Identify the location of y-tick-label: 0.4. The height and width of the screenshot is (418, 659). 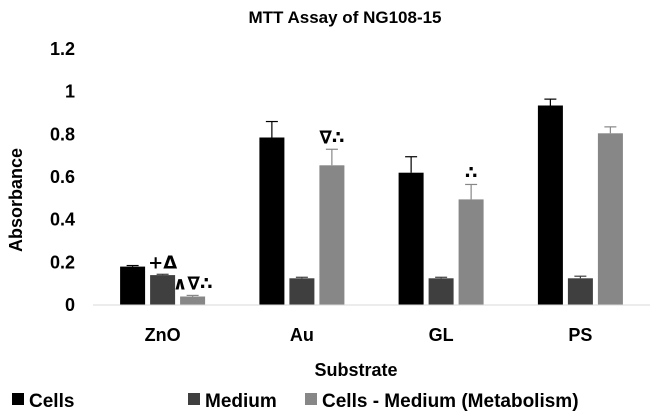
(62, 220).